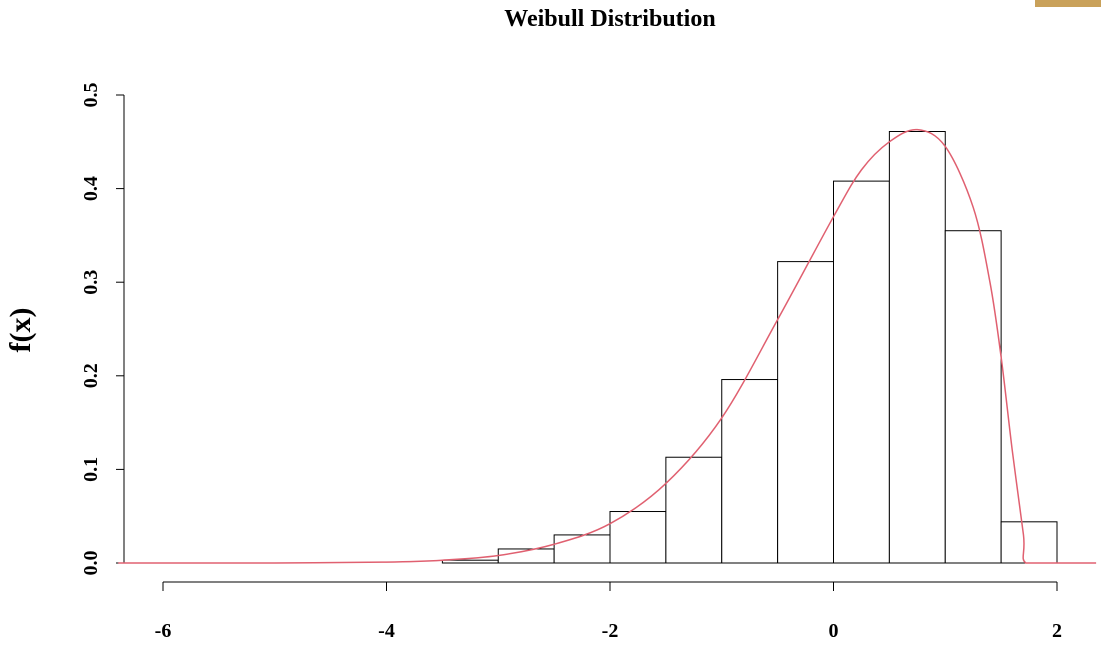 This screenshot has height=648, width=1101. I want to click on y-tick-label: 0.5, so click(91, 95).